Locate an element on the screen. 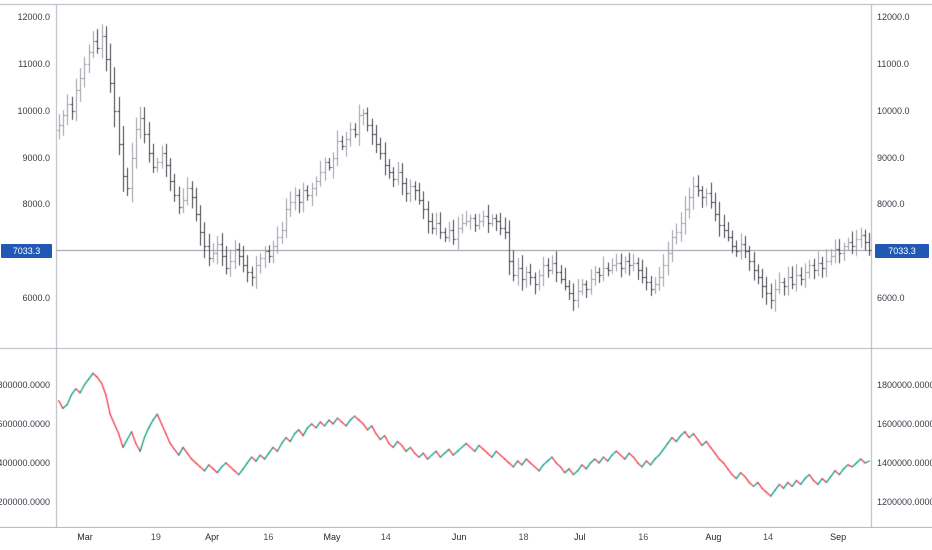  time-label: 19 is located at coordinates (155, 537).